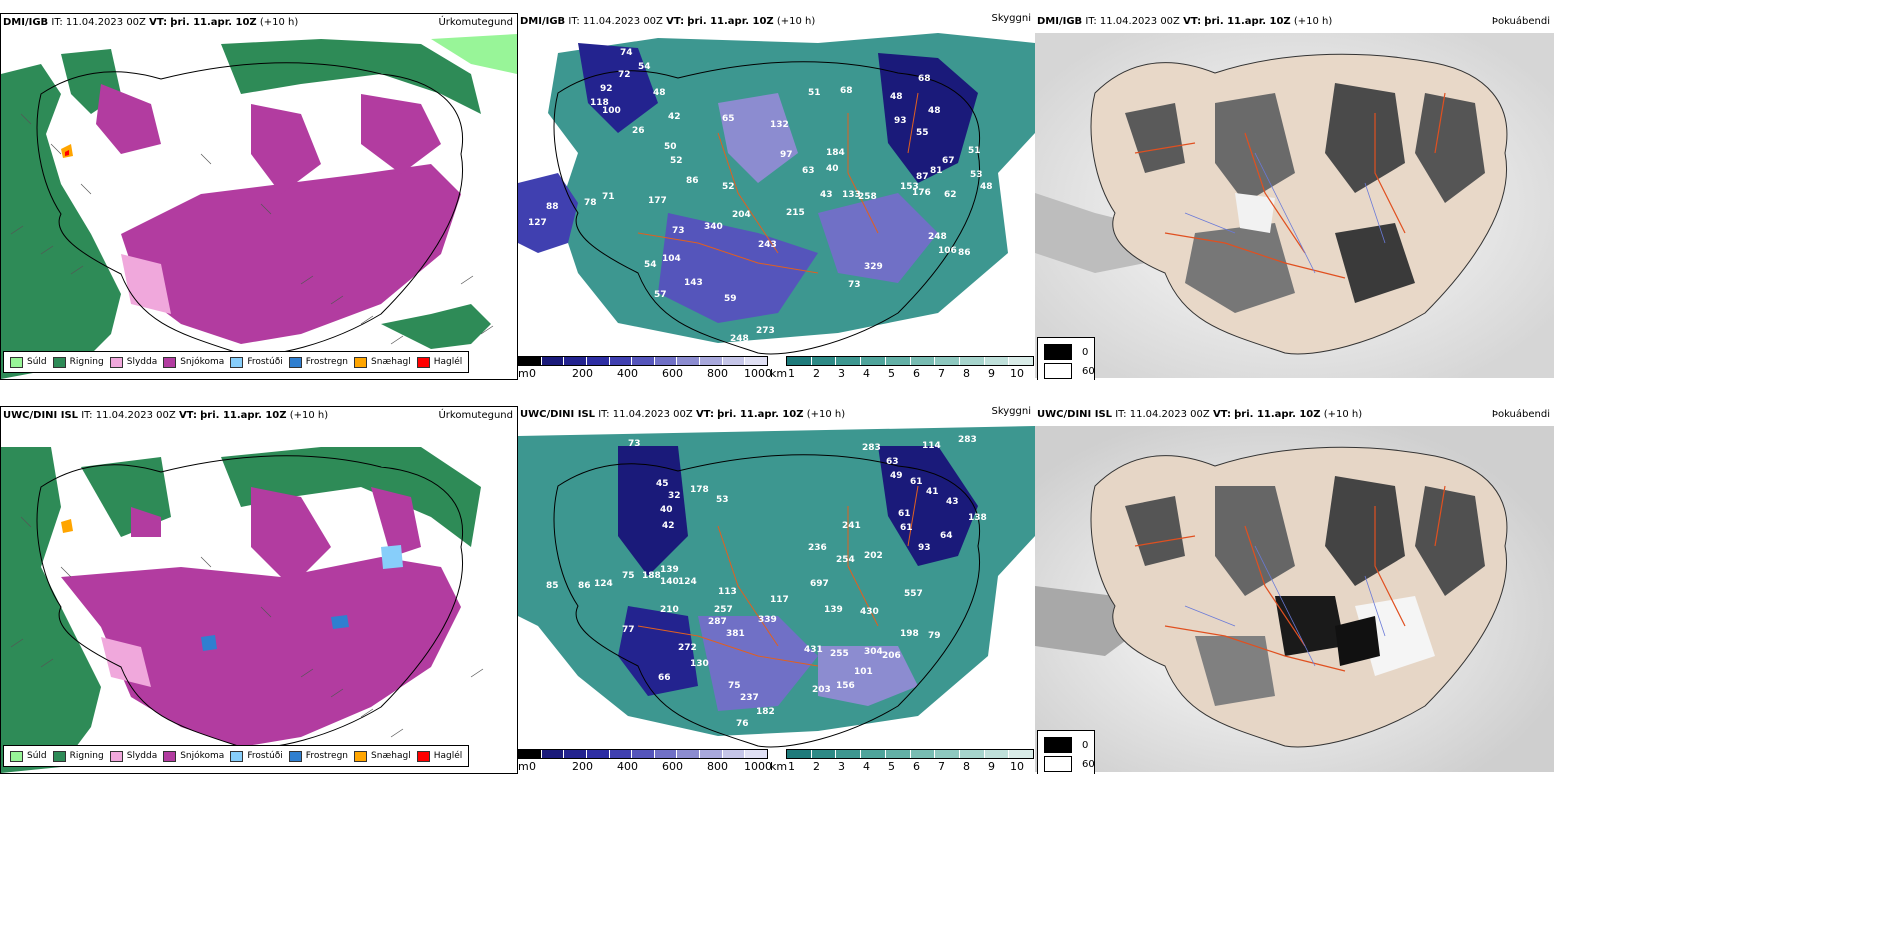  Describe the element at coordinates (906, 528) in the screenshot. I see `svg-text: 61` at that location.